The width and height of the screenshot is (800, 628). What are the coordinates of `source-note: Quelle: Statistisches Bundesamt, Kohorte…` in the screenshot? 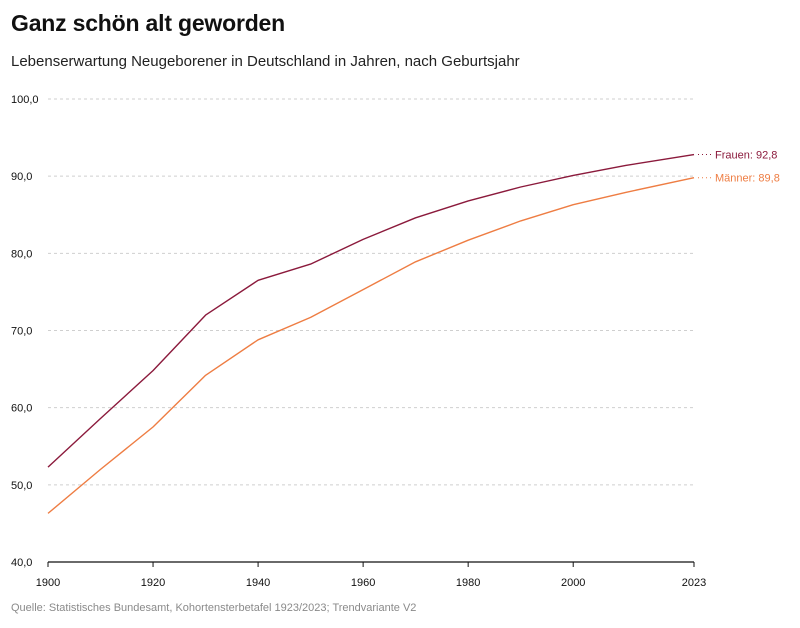 It's located at (214, 608).